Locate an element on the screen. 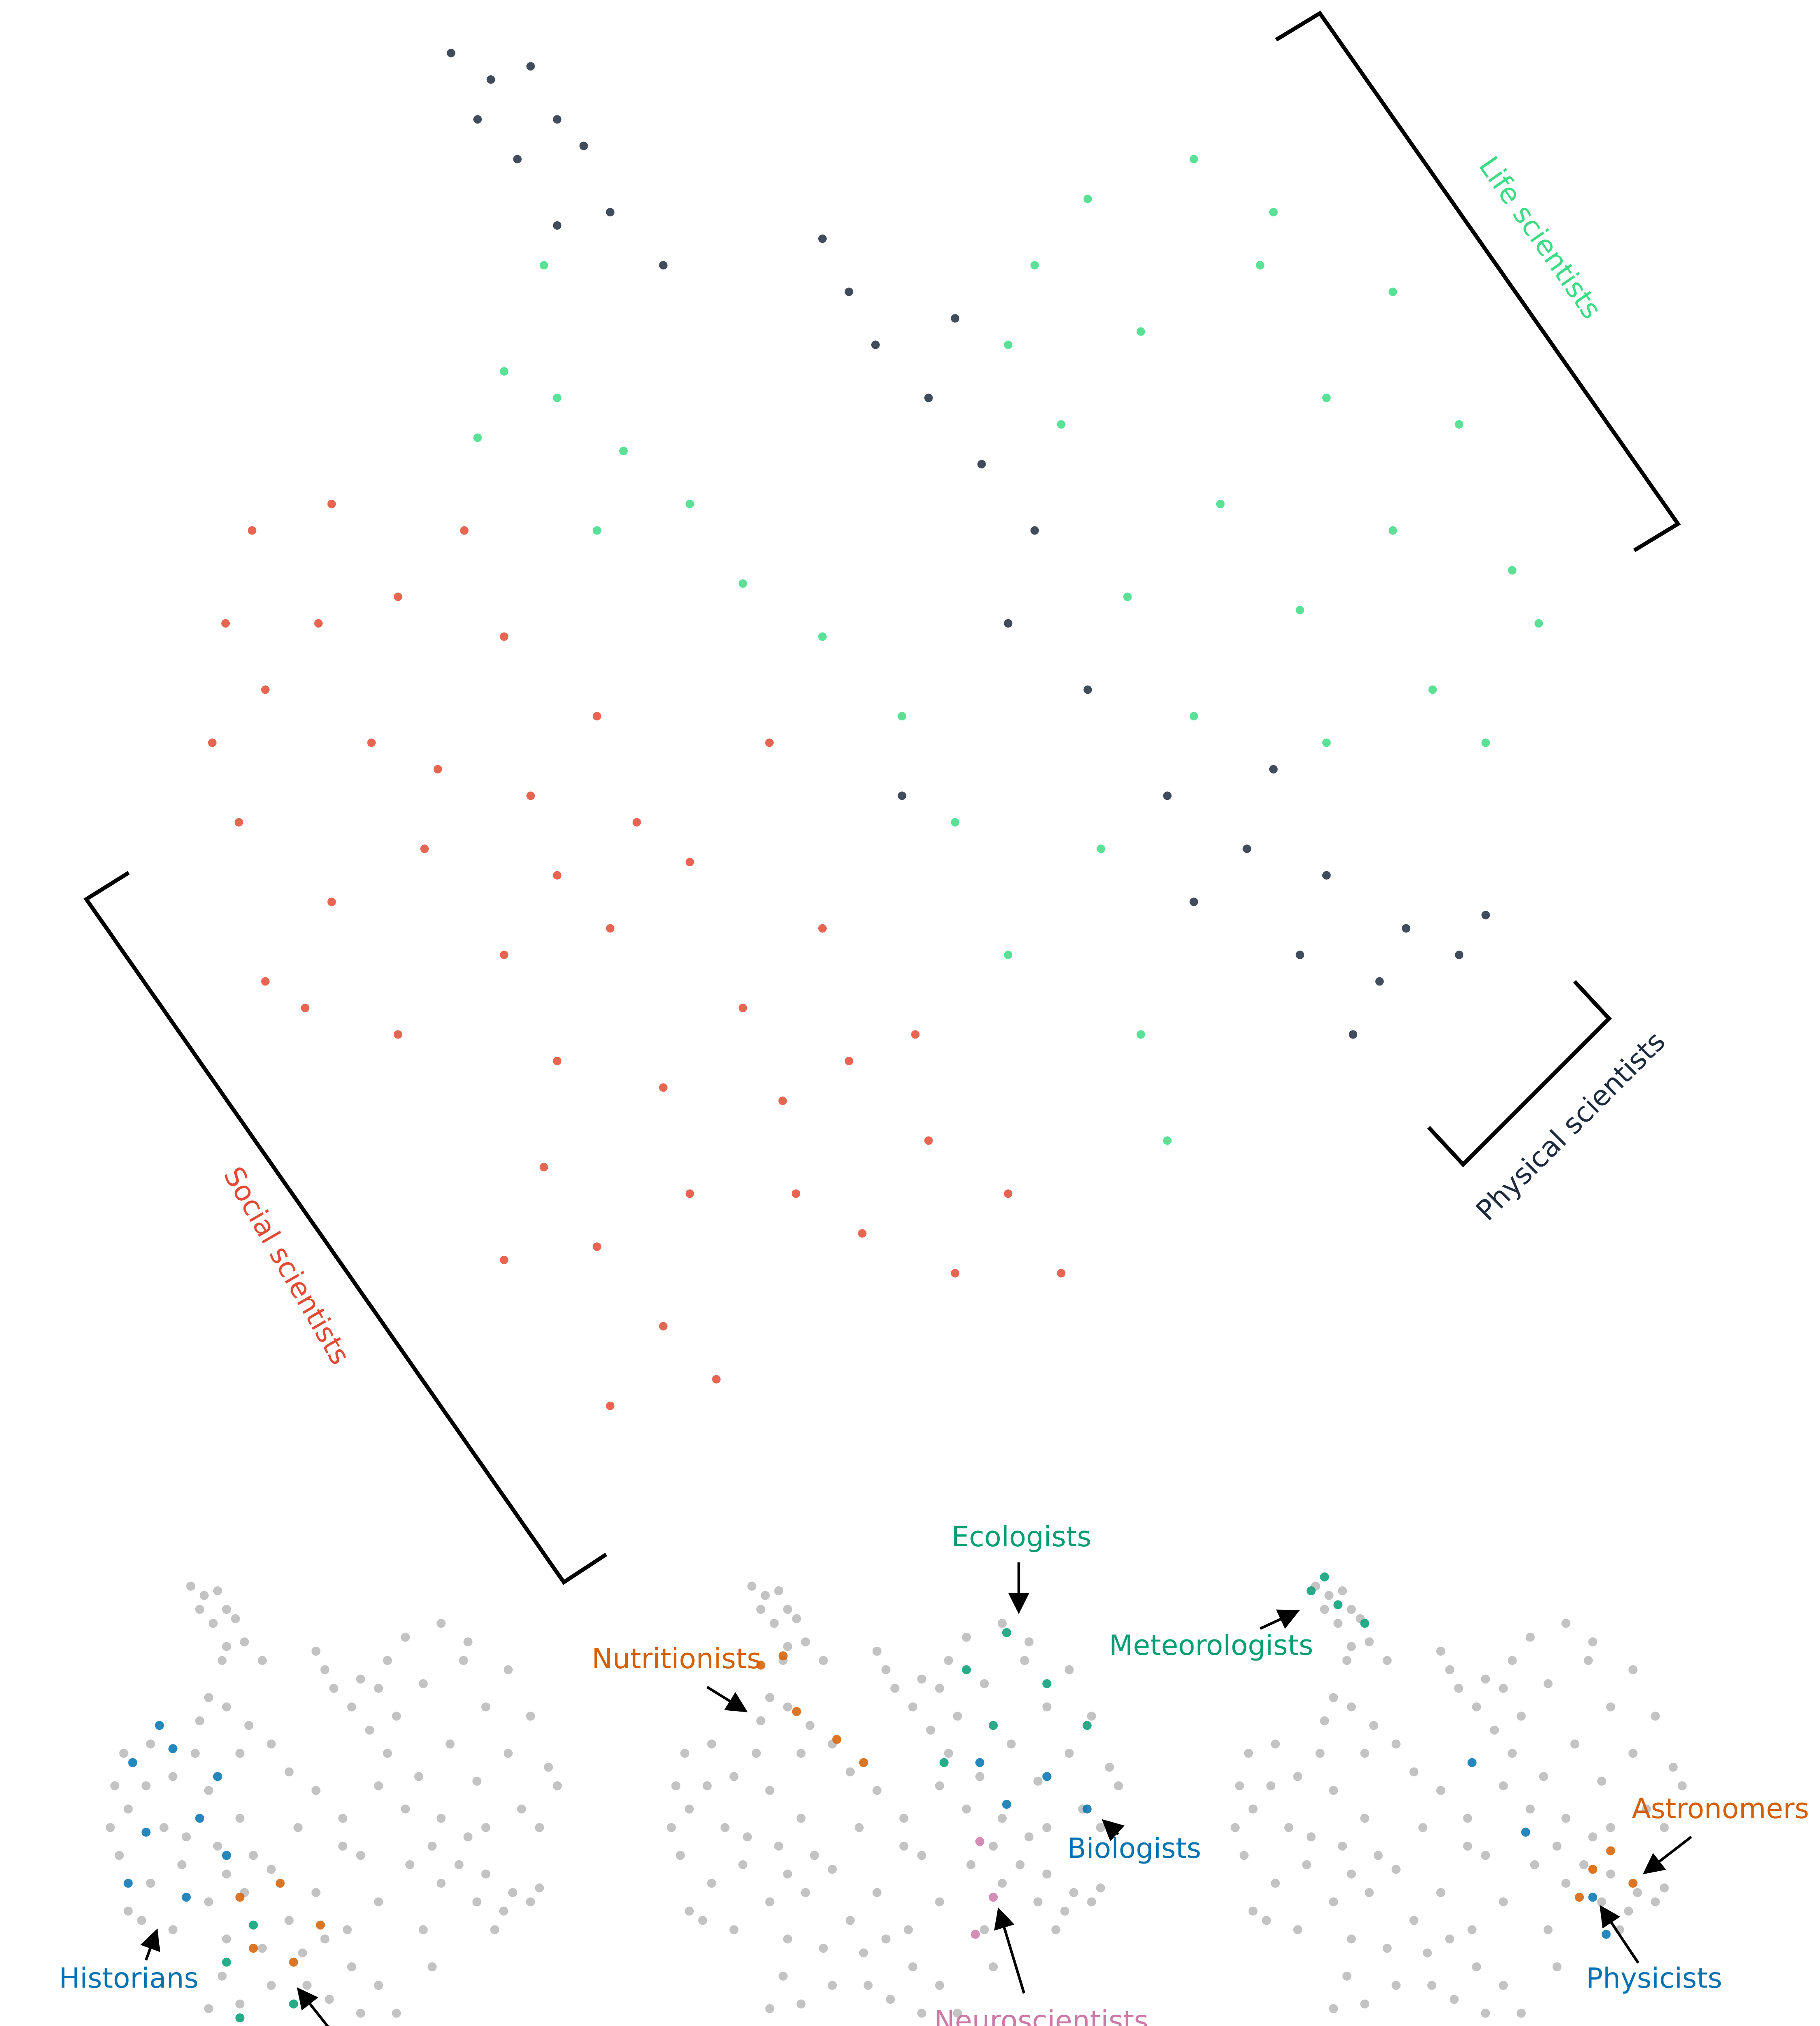 The height and width of the screenshot is (2026, 1820). series-label: Nutritionists is located at coordinates (676, 1659).